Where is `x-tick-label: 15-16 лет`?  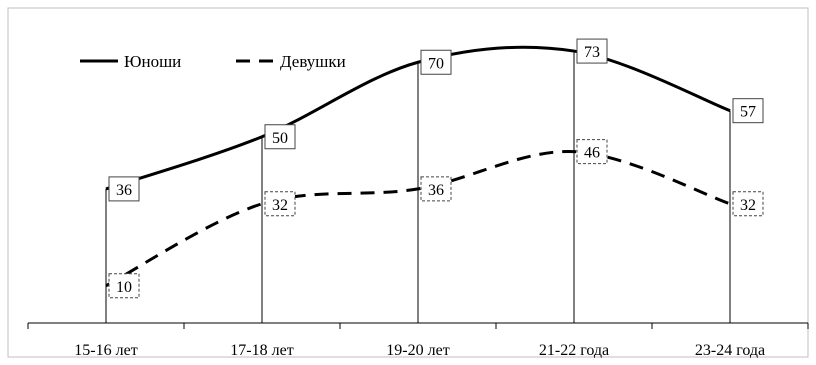 x-tick-label: 15-16 лет is located at coordinates (105, 350).